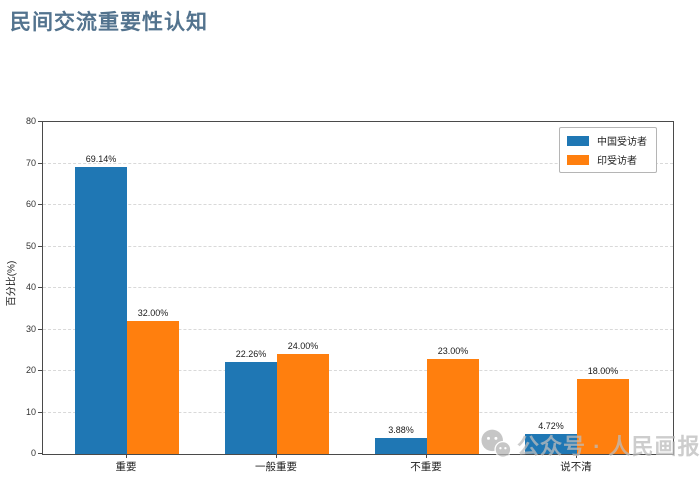  I want to click on y-tick-label: 0, so click(33, 453).